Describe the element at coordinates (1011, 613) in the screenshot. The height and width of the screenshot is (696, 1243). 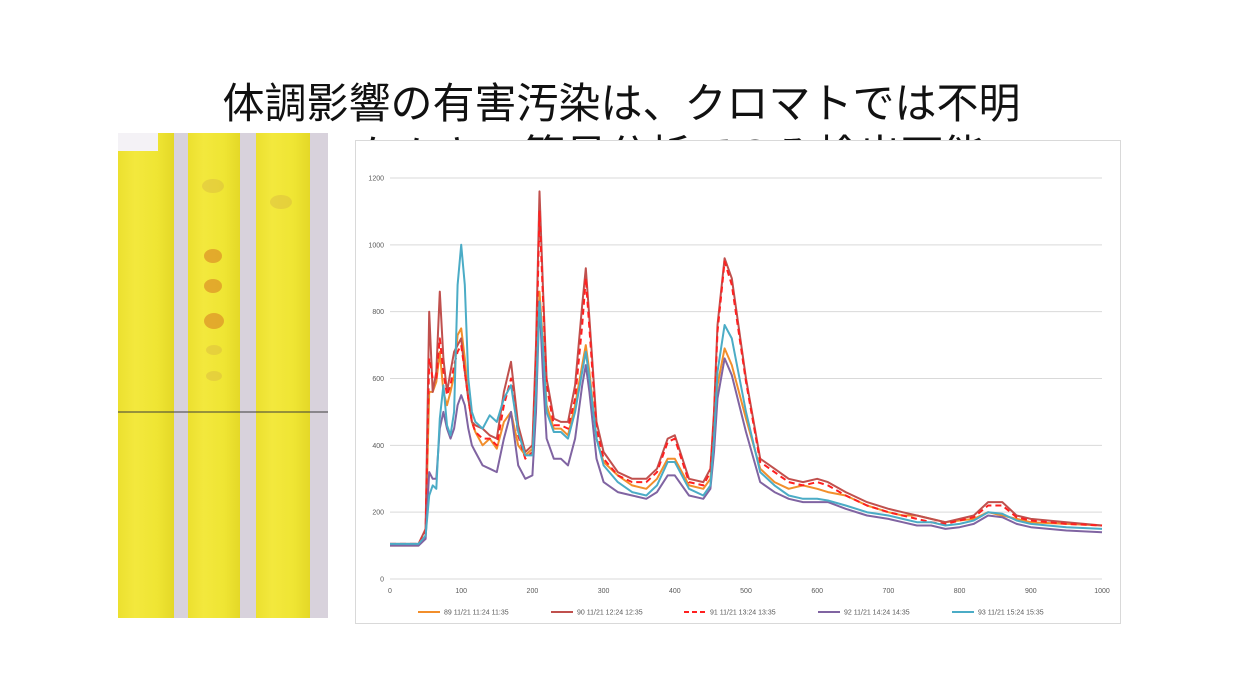
I see `legend-label: 93 11/21 15:24 15:35` at that location.